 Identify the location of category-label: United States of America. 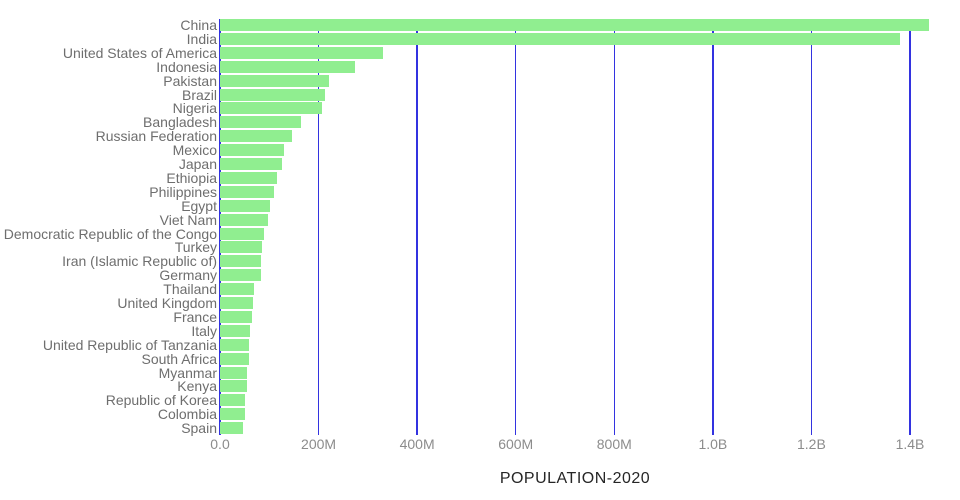
(139, 52).